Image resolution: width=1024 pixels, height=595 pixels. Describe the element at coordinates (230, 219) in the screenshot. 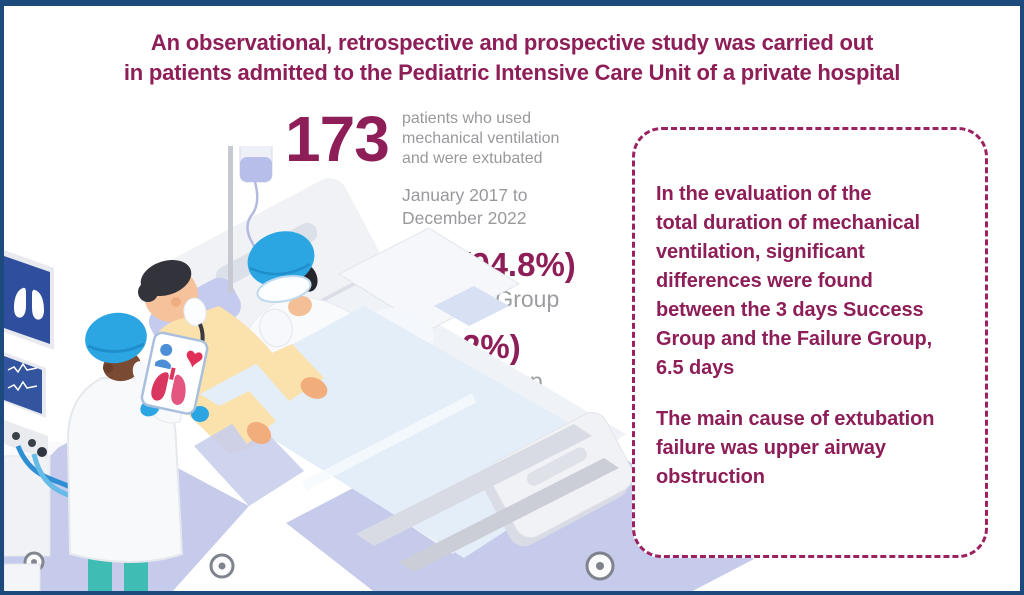

I see `iv-pole` at that location.